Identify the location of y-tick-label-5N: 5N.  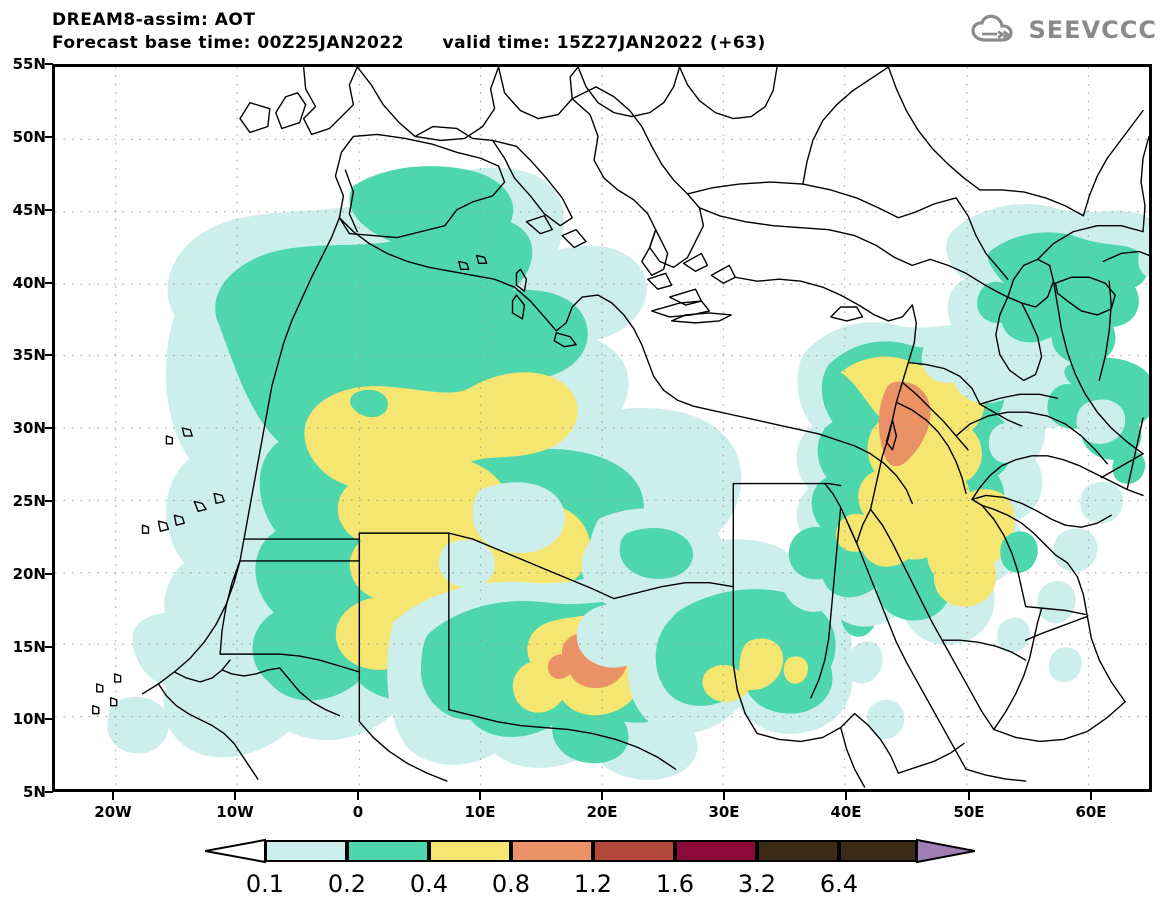
(34, 792).